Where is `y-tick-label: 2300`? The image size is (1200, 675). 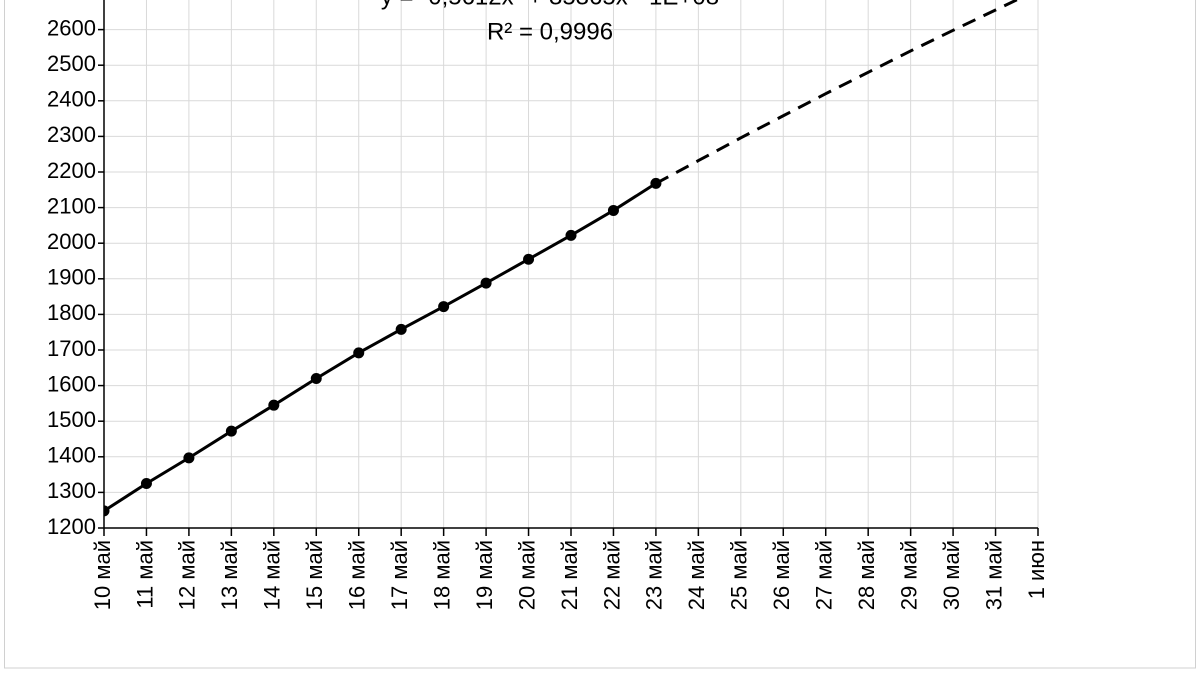
y-tick-label: 2300 is located at coordinates (71, 134).